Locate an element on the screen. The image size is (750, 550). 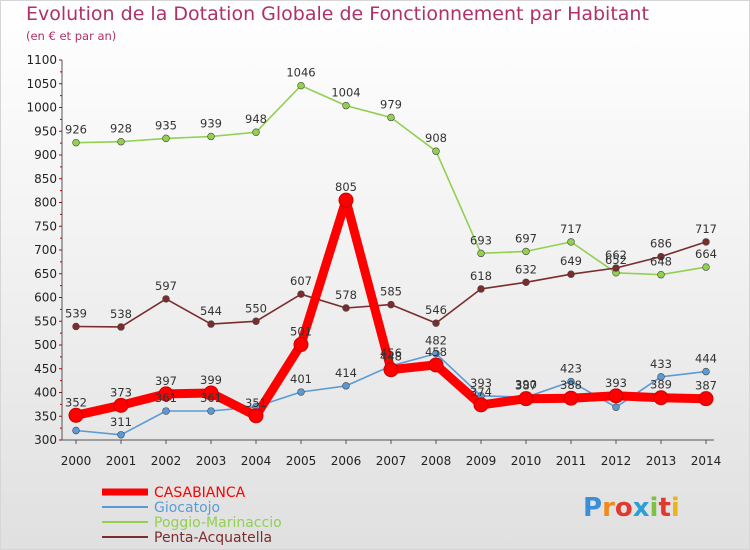
x-tick-label: 2005 is located at coordinates (301, 461).